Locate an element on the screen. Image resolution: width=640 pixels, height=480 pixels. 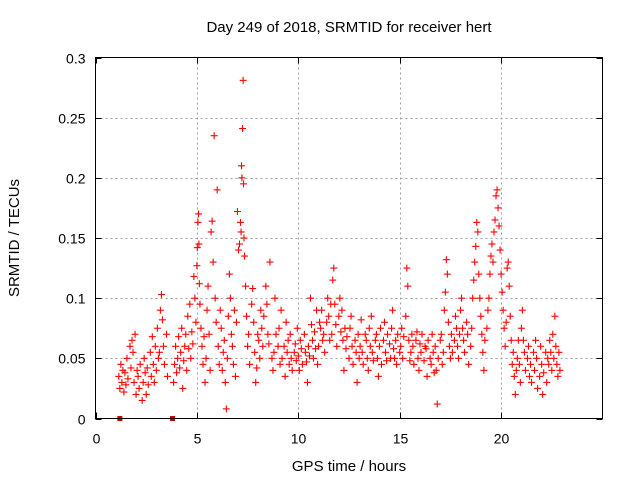
x-axis-label: GPS time / hours is located at coordinates (349, 466).